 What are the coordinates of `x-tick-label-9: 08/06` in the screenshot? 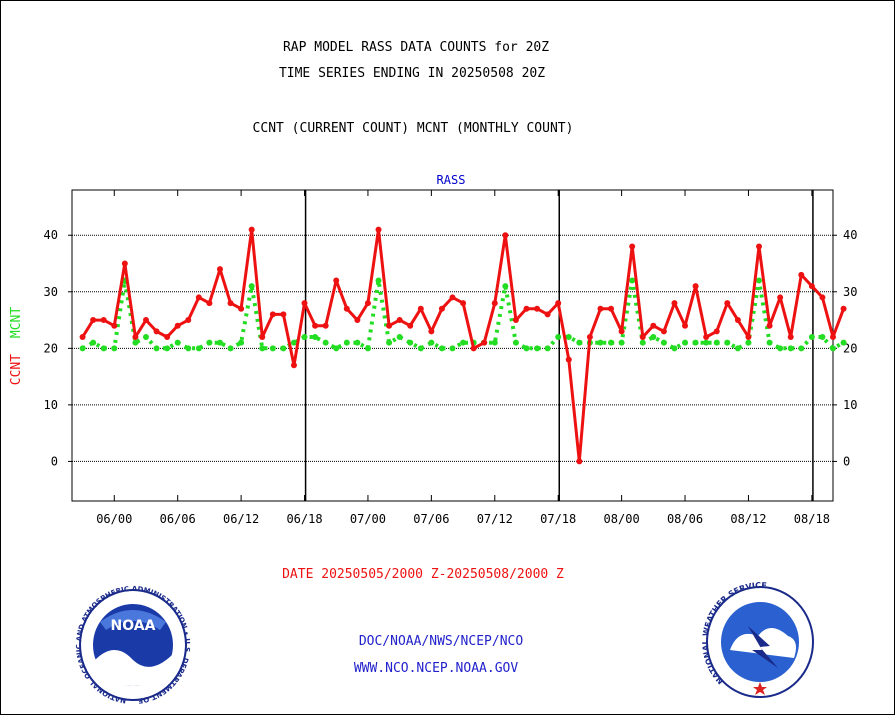 It's located at (685, 519).